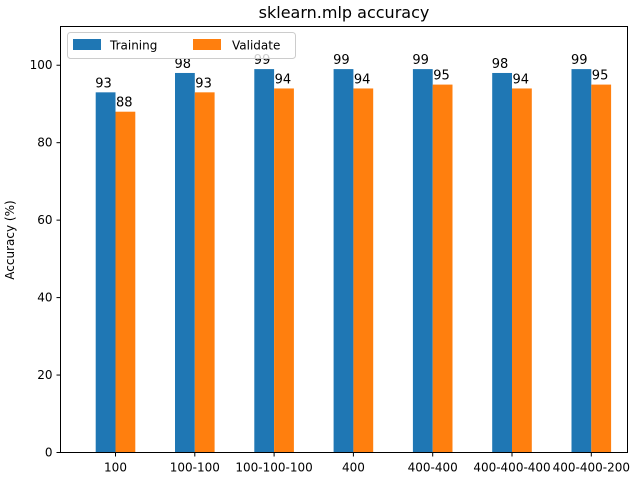 This screenshot has width=640, height=480. I want to click on y-tick-label-2: 40, so click(44, 298).